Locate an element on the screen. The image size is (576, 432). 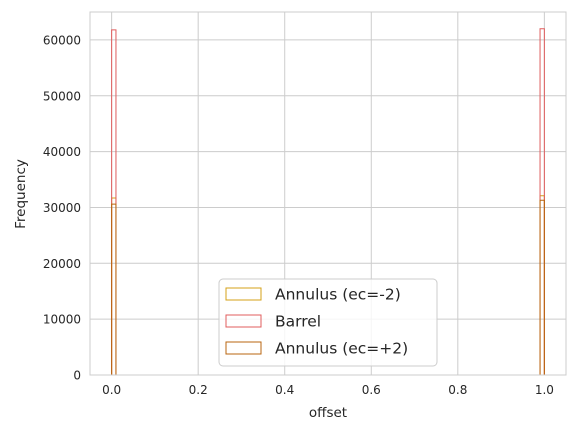
legend-label: Barrel is located at coordinates (298, 322).